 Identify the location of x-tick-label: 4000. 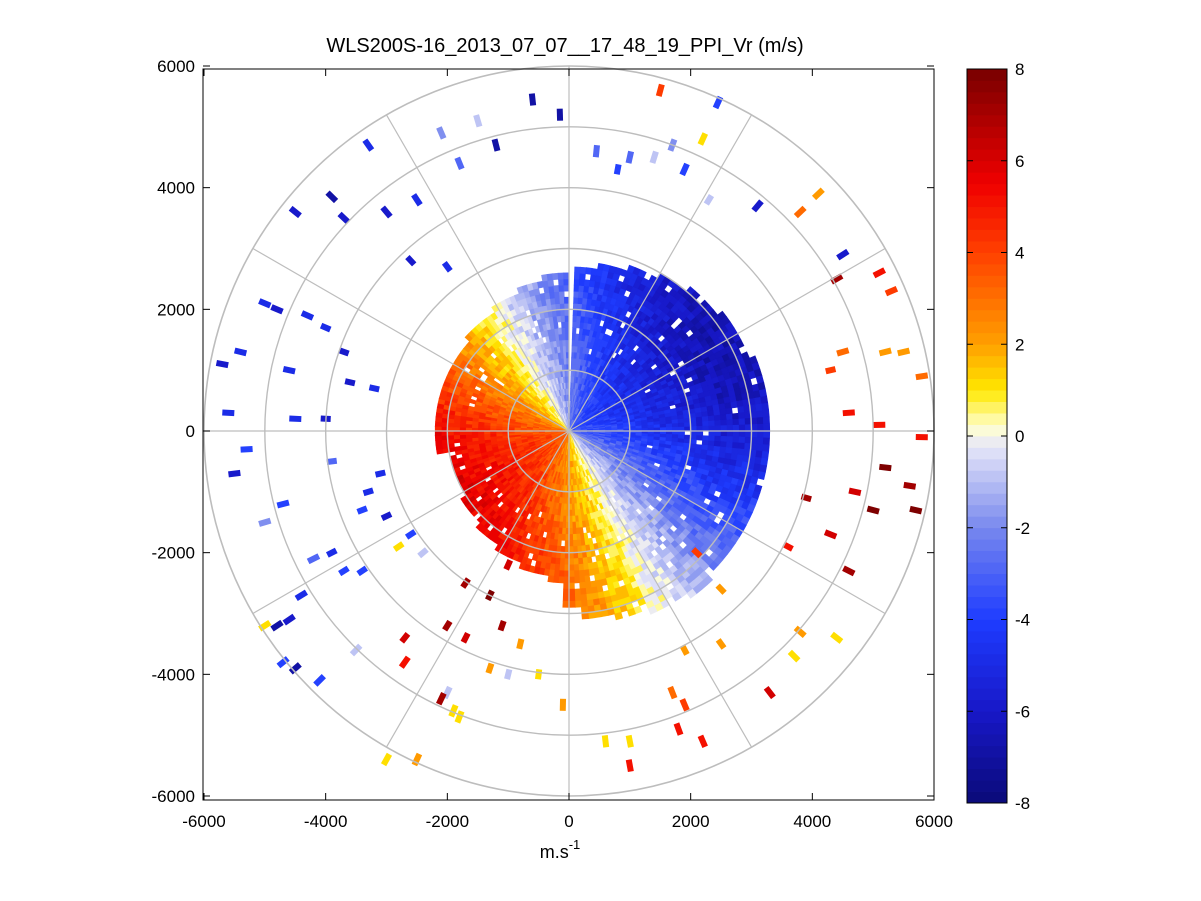
(812, 821).